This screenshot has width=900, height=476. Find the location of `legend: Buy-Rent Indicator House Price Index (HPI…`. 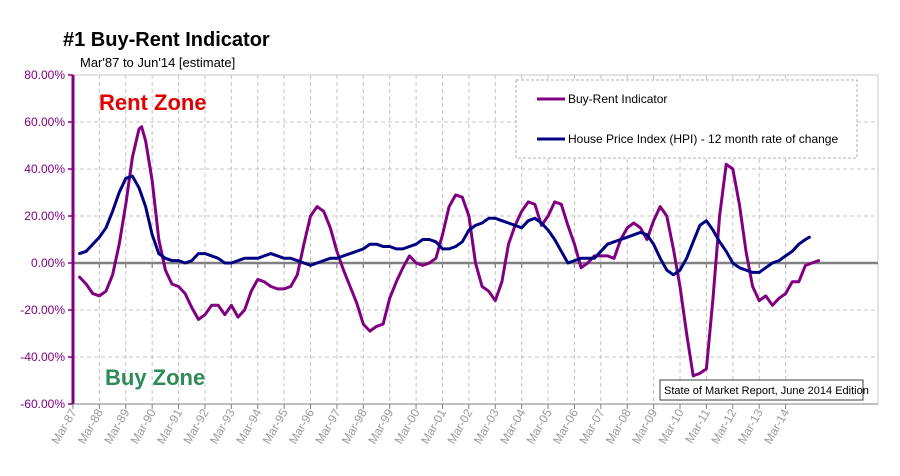

legend: Buy-Rent Indicator House Price Index (HPI… is located at coordinates (686, 119).